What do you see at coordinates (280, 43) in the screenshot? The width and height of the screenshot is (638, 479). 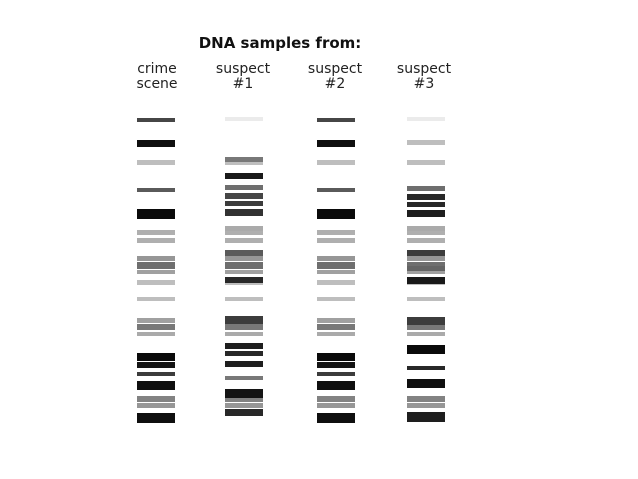 I see `figure-title: DNA samples from:` at bounding box center [280, 43].